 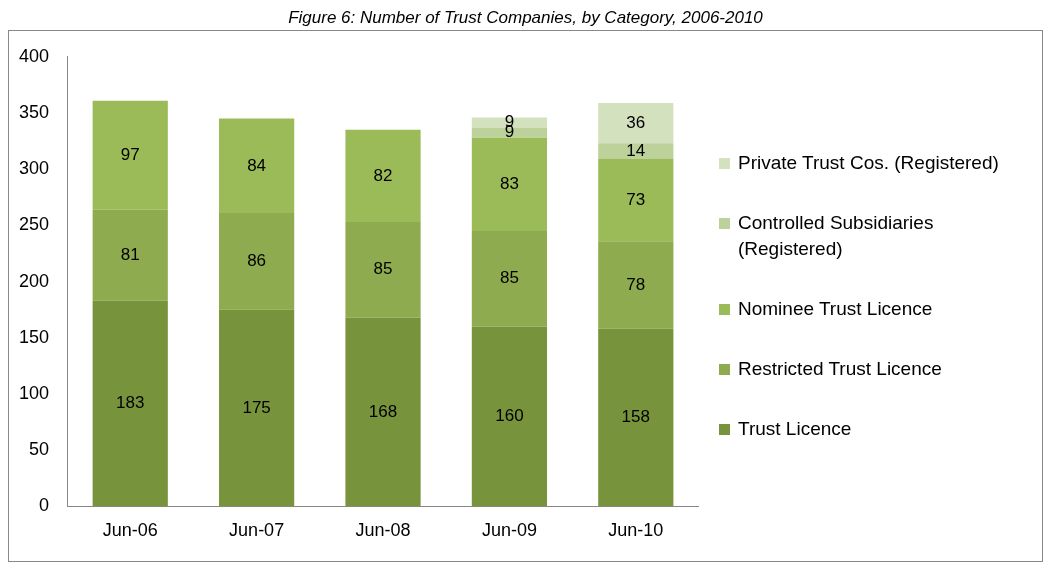 What do you see at coordinates (636, 530) in the screenshot?
I see `x-tick-label: Jun-10` at bounding box center [636, 530].